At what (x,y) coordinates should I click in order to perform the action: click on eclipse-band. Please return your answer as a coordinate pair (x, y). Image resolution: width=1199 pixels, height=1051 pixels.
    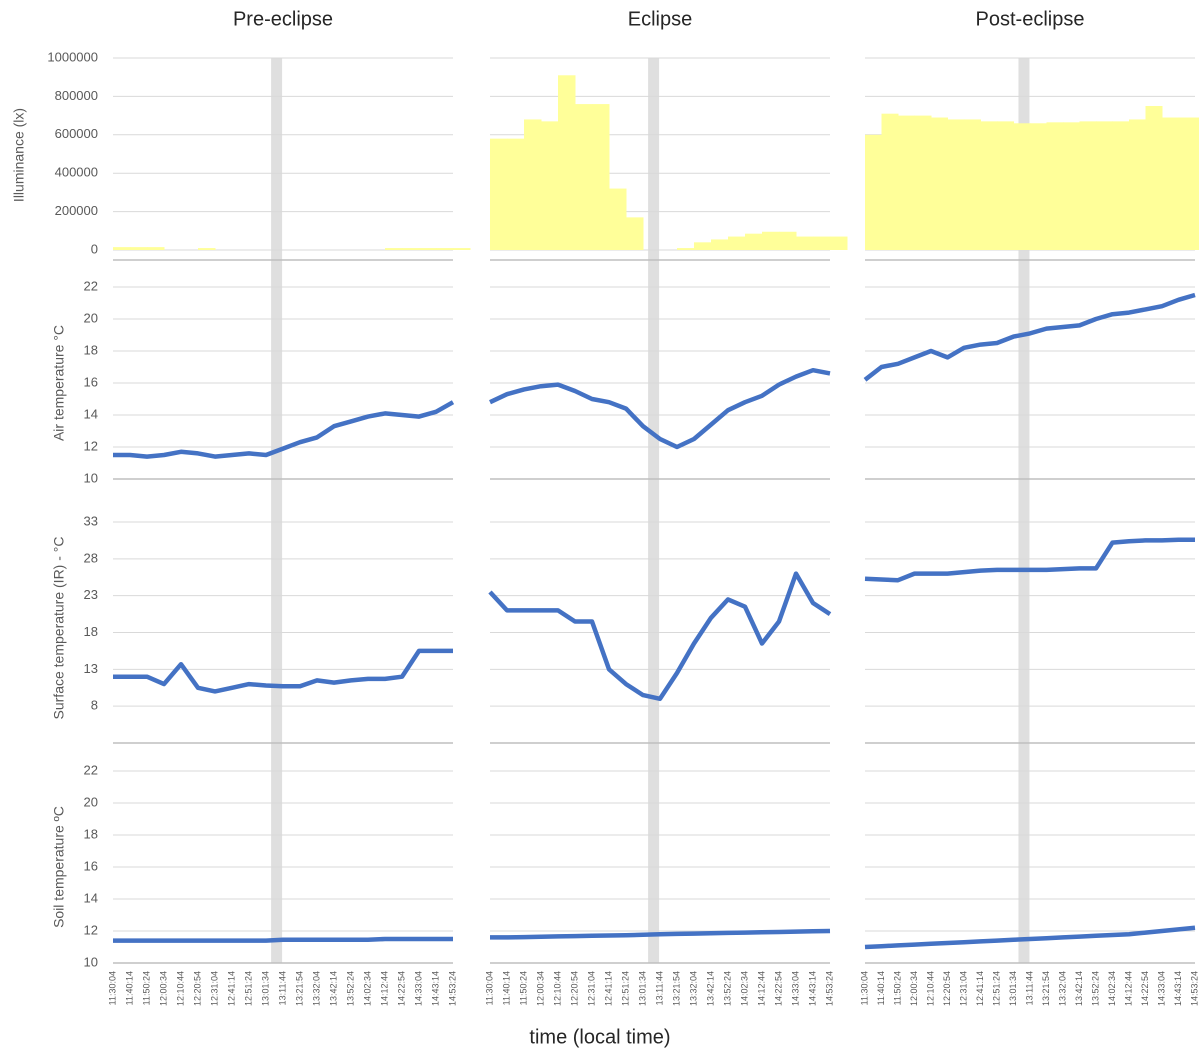
    Looking at the image, I should click on (277, 510).